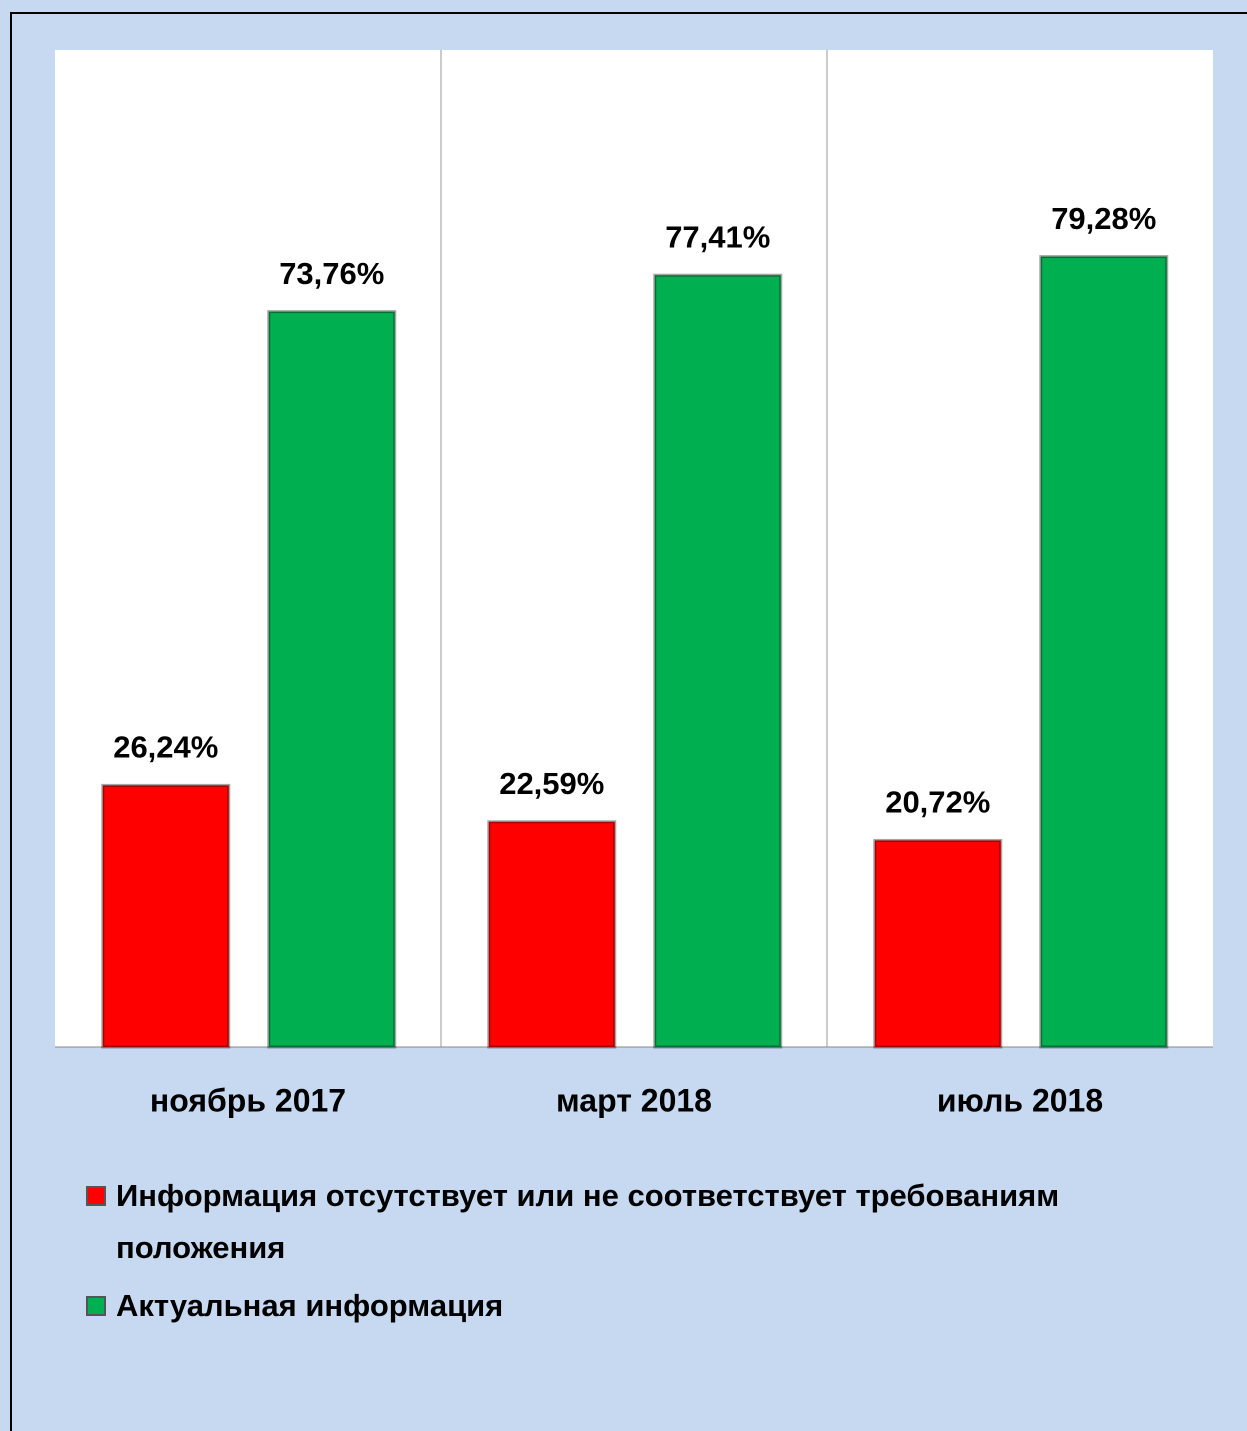  I want to click on legend-item: Актуальная информация, so click(646, 1306).